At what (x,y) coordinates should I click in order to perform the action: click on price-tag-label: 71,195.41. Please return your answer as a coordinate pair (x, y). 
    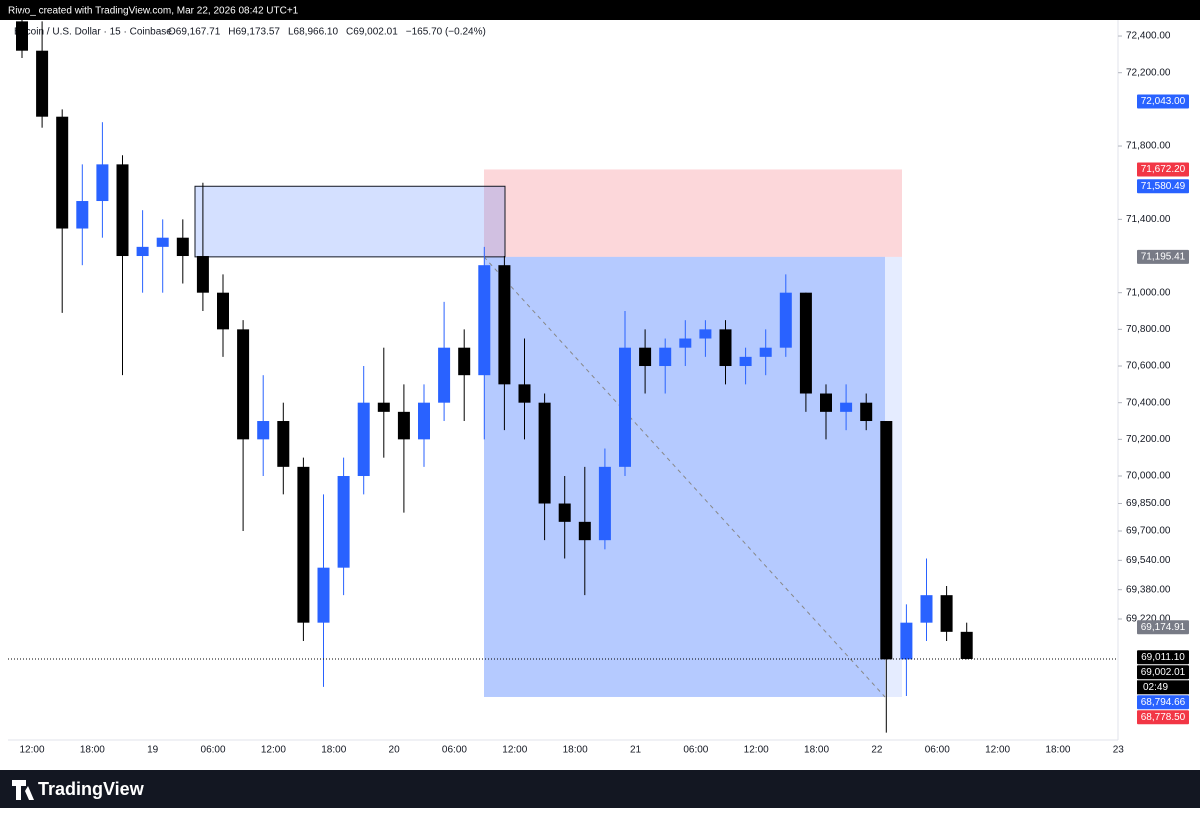
    Looking at the image, I should click on (1163, 257).